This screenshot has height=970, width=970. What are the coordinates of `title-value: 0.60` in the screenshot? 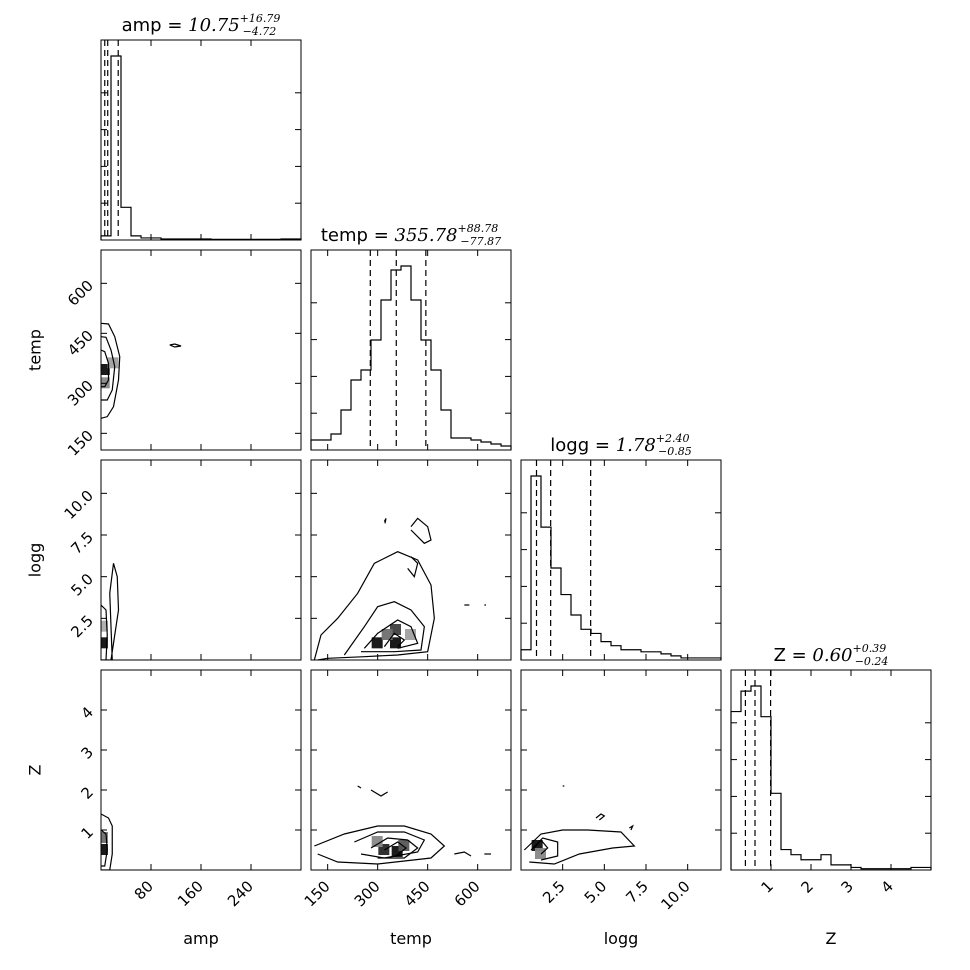 It's located at (832, 655).